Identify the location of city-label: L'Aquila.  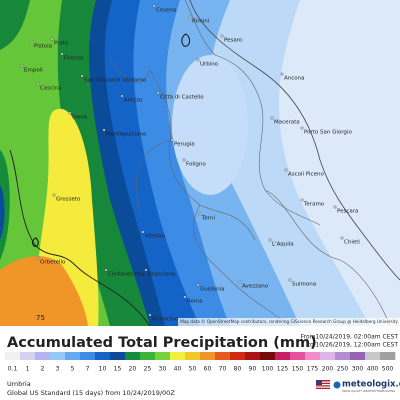
(283, 245).